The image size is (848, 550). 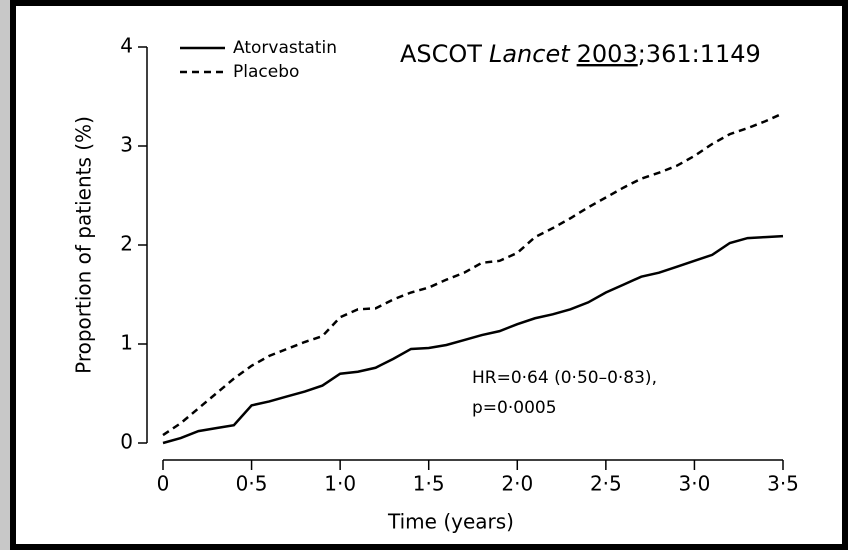 What do you see at coordinates (285, 48) in the screenshot?
I see `legend-label: Atorvastatin` at bounding box center [285, 48].